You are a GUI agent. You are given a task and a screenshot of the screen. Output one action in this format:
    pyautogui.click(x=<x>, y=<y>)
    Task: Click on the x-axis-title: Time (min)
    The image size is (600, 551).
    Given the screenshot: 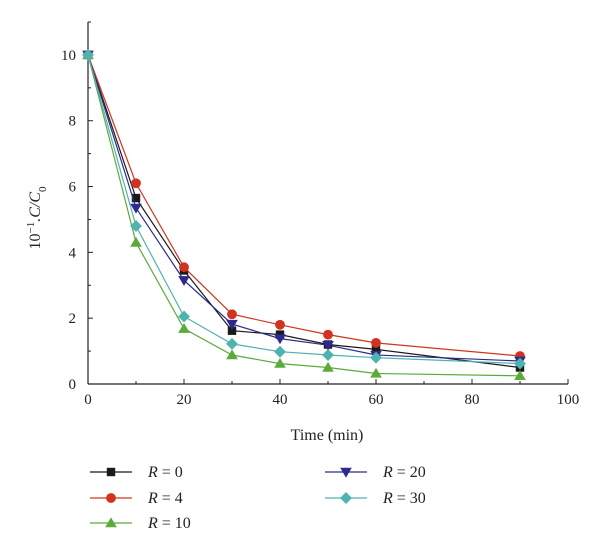 What is the action you would take?
    pyautogui.click(x=327, y=435)
    